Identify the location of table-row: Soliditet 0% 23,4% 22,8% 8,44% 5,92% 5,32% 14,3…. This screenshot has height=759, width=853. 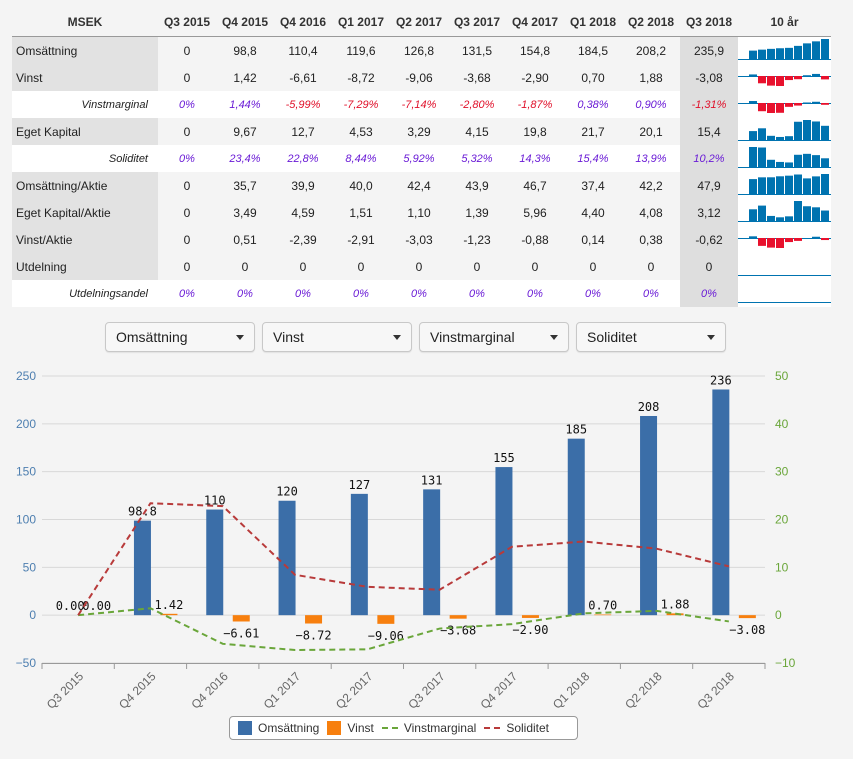
(421, 158).